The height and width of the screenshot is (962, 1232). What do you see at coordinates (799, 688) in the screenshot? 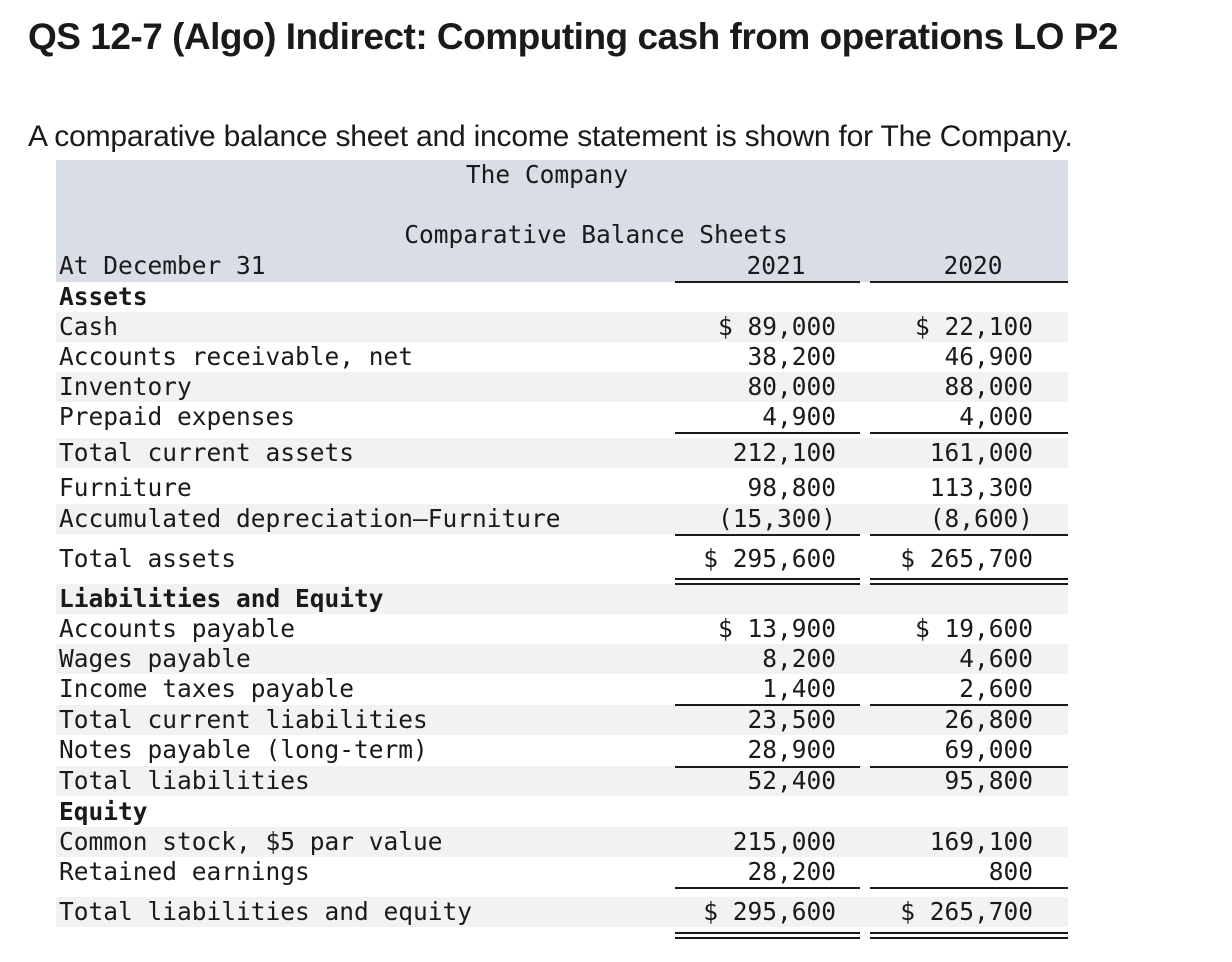
I see `value-2021: 1,400` at bounding box center [799, 688].